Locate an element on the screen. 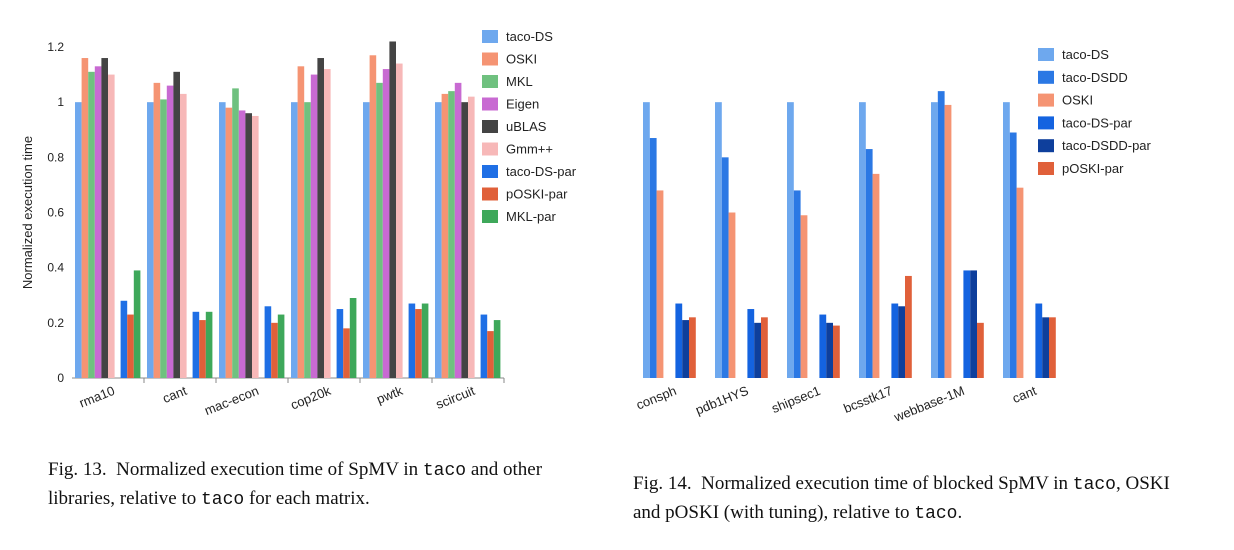 The width and height of the screenshot is (1234, 550). y-tick-label: 0.4 is located at coordinates (55, 268).